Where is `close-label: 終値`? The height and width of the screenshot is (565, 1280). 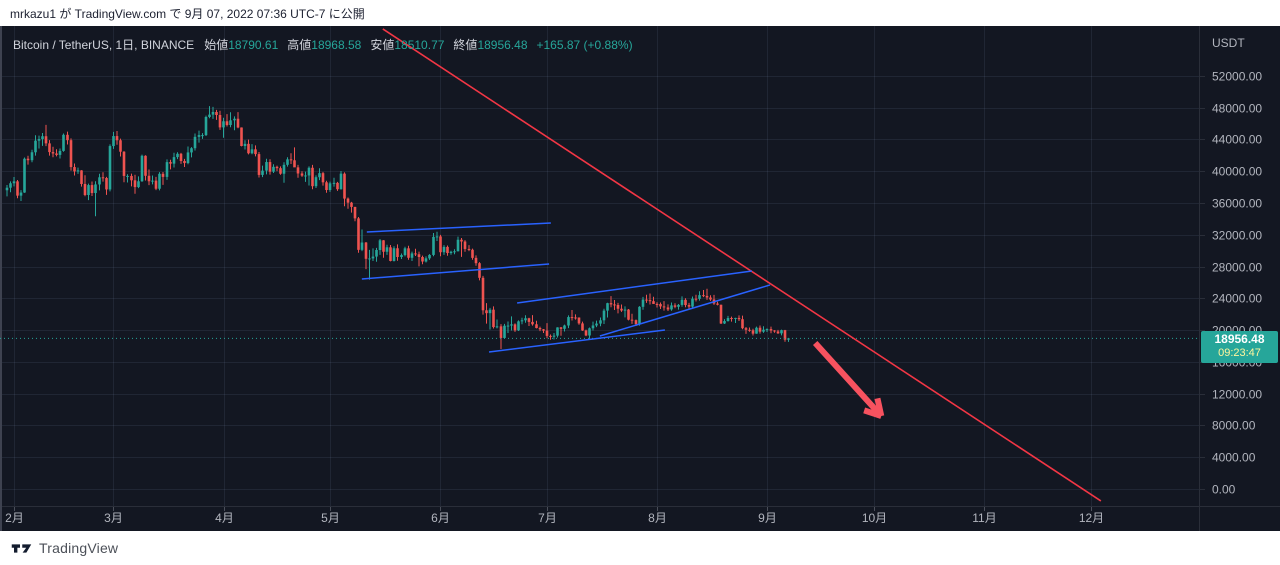 close-label: 終値 is located at coordinates (465, 45).